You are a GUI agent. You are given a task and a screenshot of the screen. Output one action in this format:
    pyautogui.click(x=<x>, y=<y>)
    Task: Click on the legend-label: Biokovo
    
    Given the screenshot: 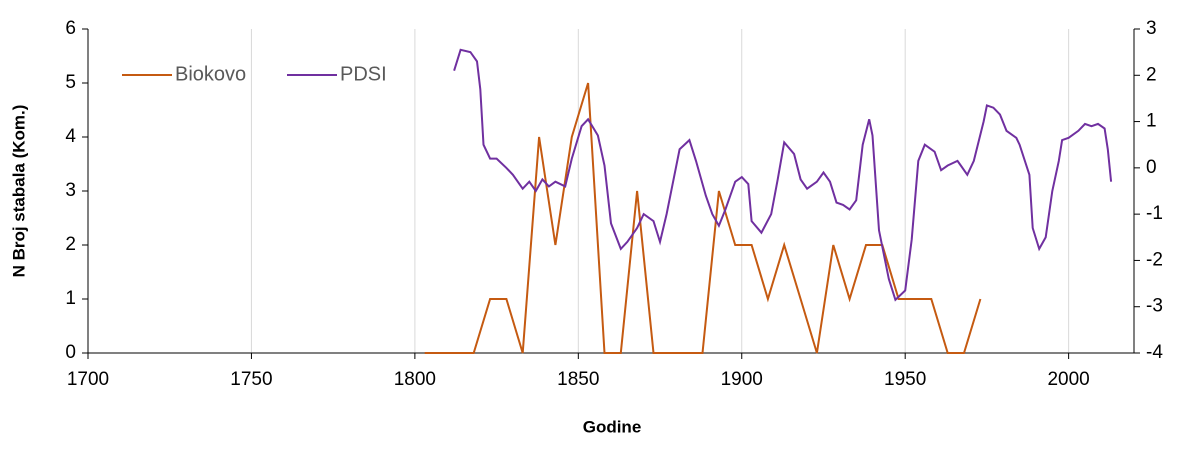 What is the action you would take?
    pyautogui.click(x=210, y=74)
    